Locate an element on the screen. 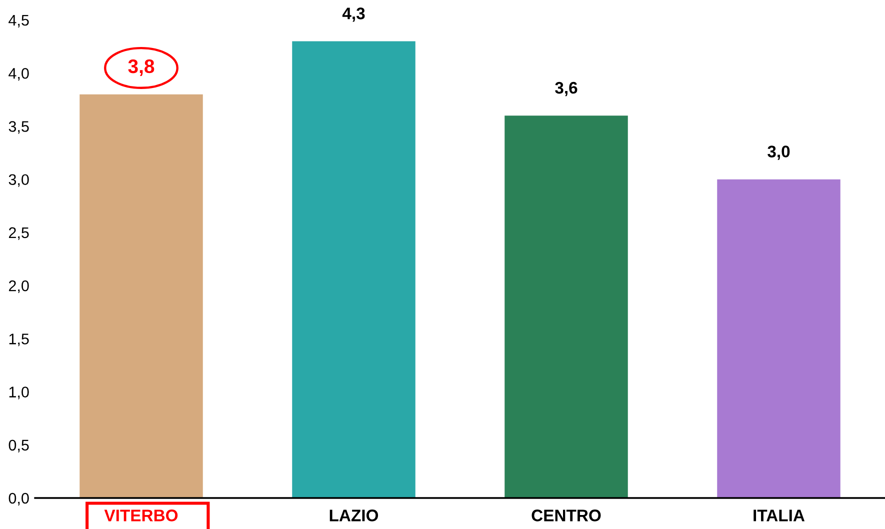 The image size is (885, 529). data-label: 3,0 is located at coordinates (779, 153).